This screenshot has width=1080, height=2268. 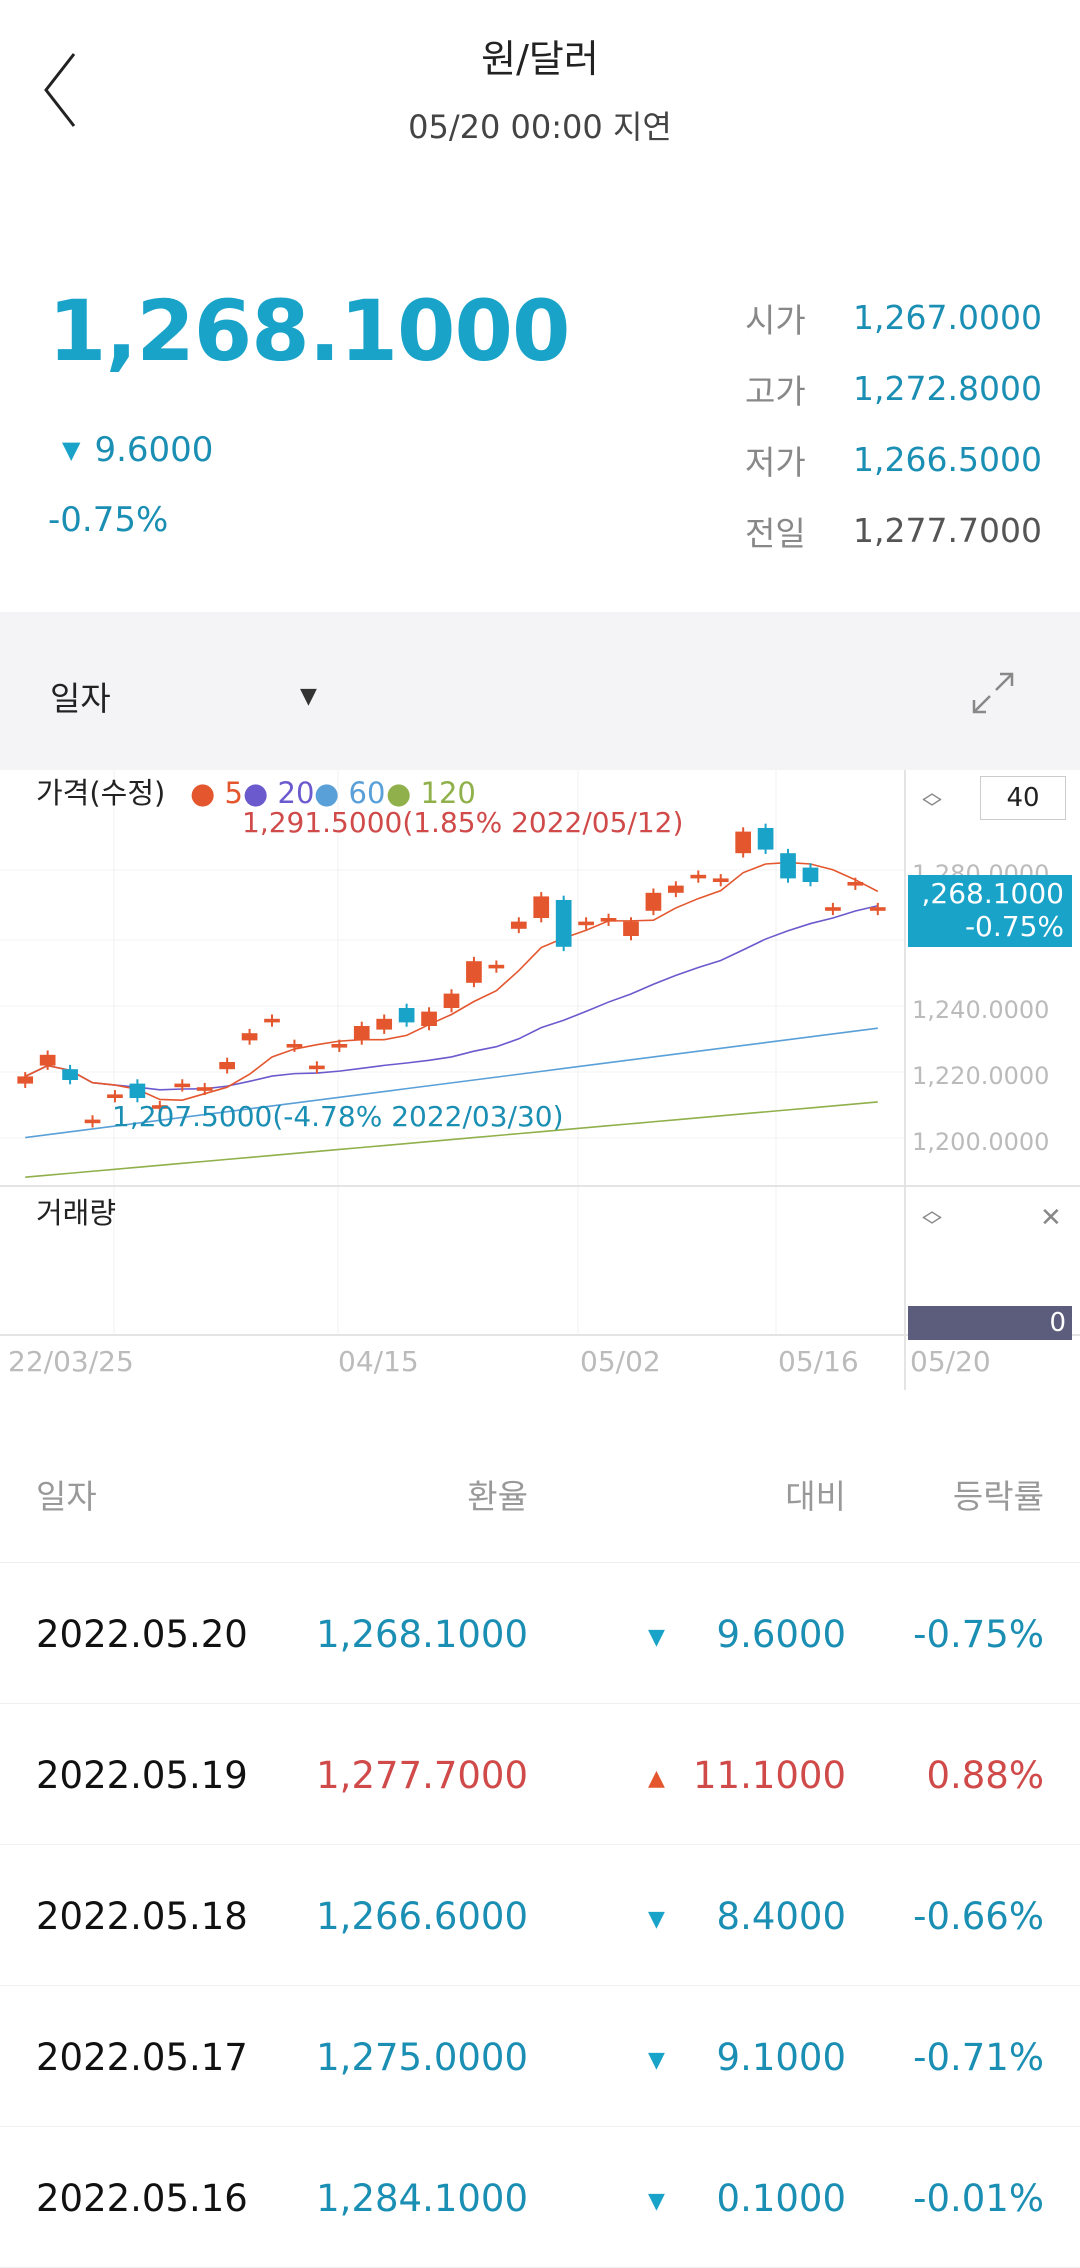 I want to click on ma-5-legend: ● 5, so click(x=216, y=793).